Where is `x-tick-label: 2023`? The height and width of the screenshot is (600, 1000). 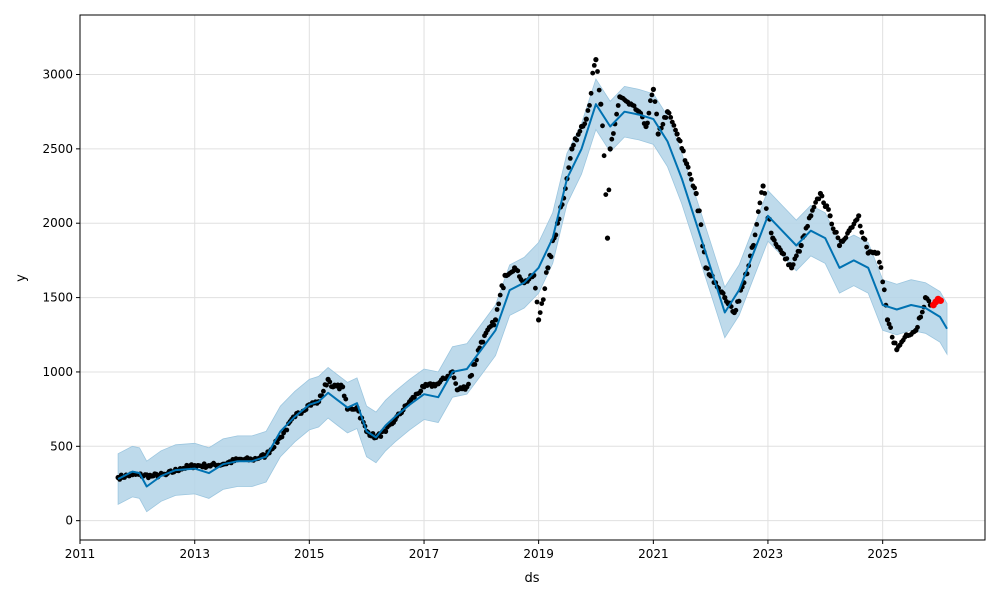
x-tick-label: 2023 is located at coordinates (768, 554).